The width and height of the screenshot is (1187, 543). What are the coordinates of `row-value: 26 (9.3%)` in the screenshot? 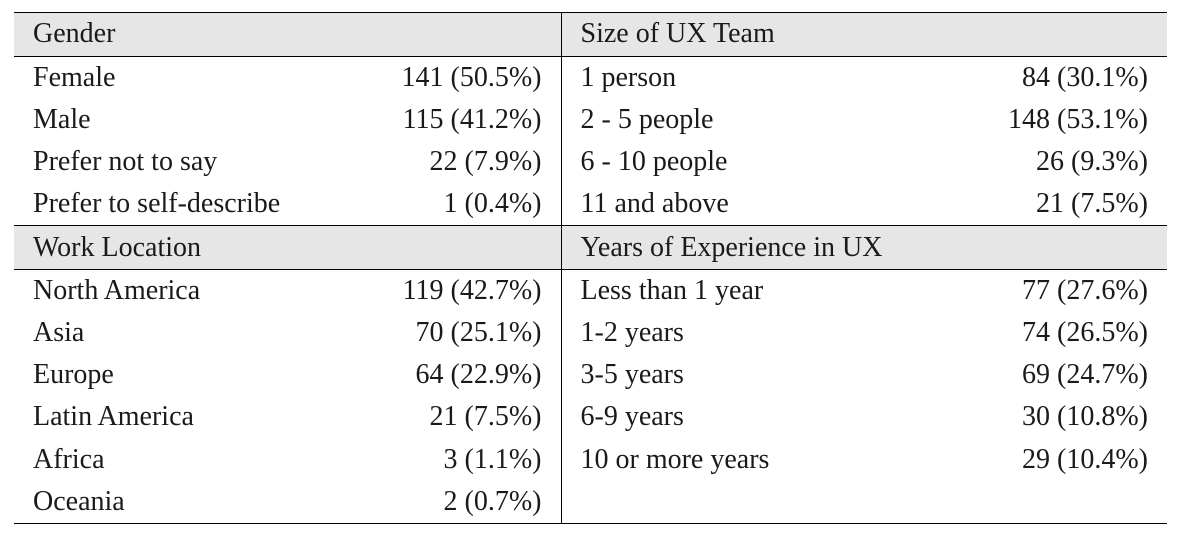 It's located at (1092, 161).